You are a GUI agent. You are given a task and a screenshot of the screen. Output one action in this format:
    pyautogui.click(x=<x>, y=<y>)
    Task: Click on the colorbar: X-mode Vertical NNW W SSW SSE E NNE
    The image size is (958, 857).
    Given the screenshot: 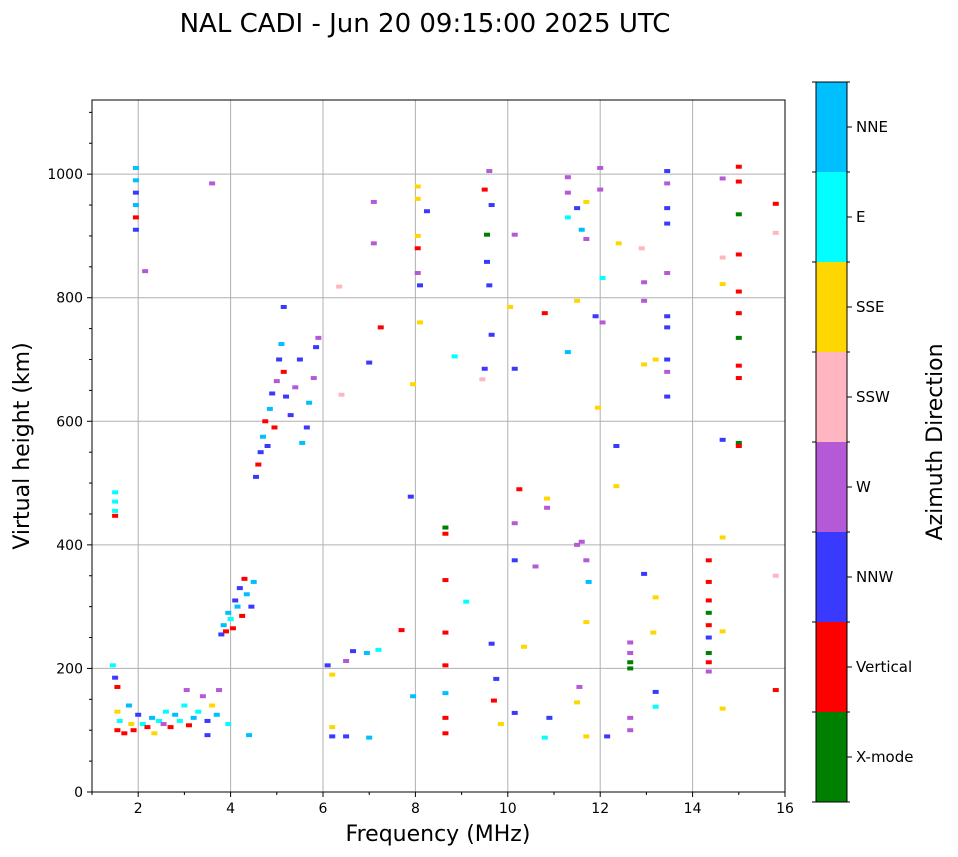 What is the action you would take?
    pyautogui.click(x=862, y=442)
    